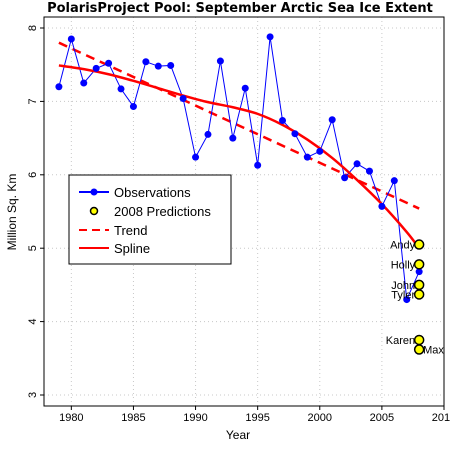 The height and width of the screenshot is (450, 450). What do you see at coordinates (132, 248) in the screenshot?
I see `legend-spline-label: Spline` at bounding box center [132, 248].